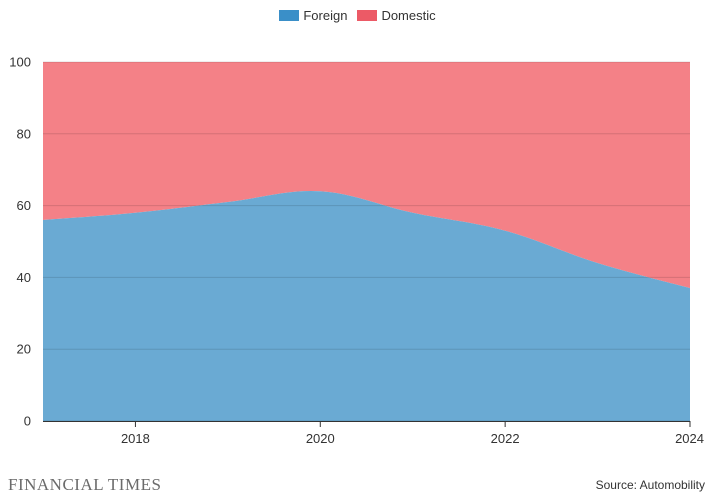 This screenshot has width=715, height=501. Describe the element at coordinates (20, 62) in the screenshot. I see `y-tick-label-100: 100` at that location.